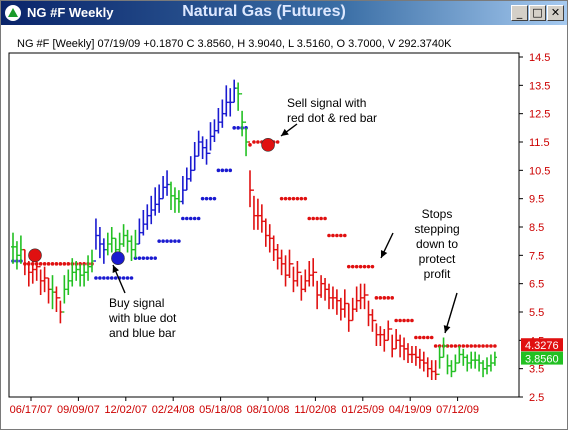 The height and width of the screenshot is (430, 568). Describe the element at coordinates (362, 410) in the screenshot. I see `x-tick-label: 01/25/09` at that location.